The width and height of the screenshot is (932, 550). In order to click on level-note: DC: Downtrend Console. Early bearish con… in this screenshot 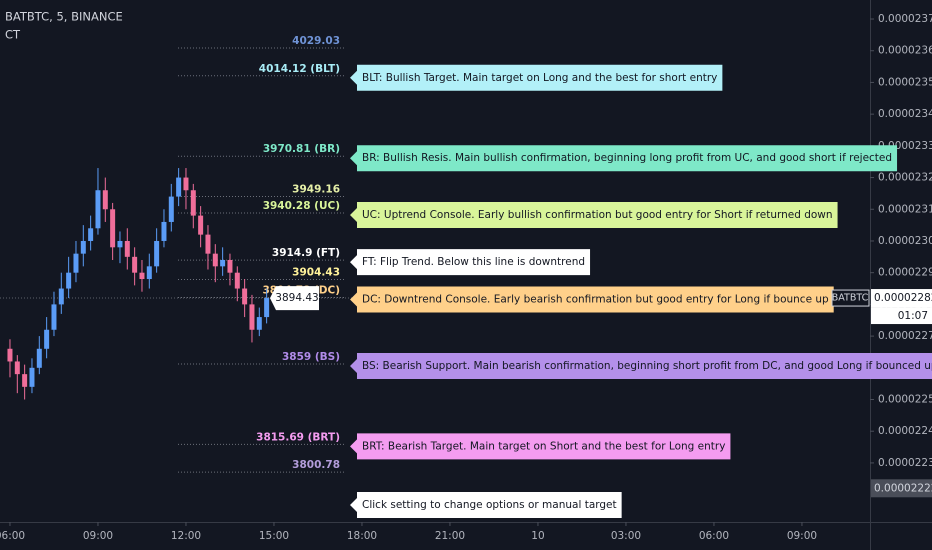, I will do `click(595, 299)`.